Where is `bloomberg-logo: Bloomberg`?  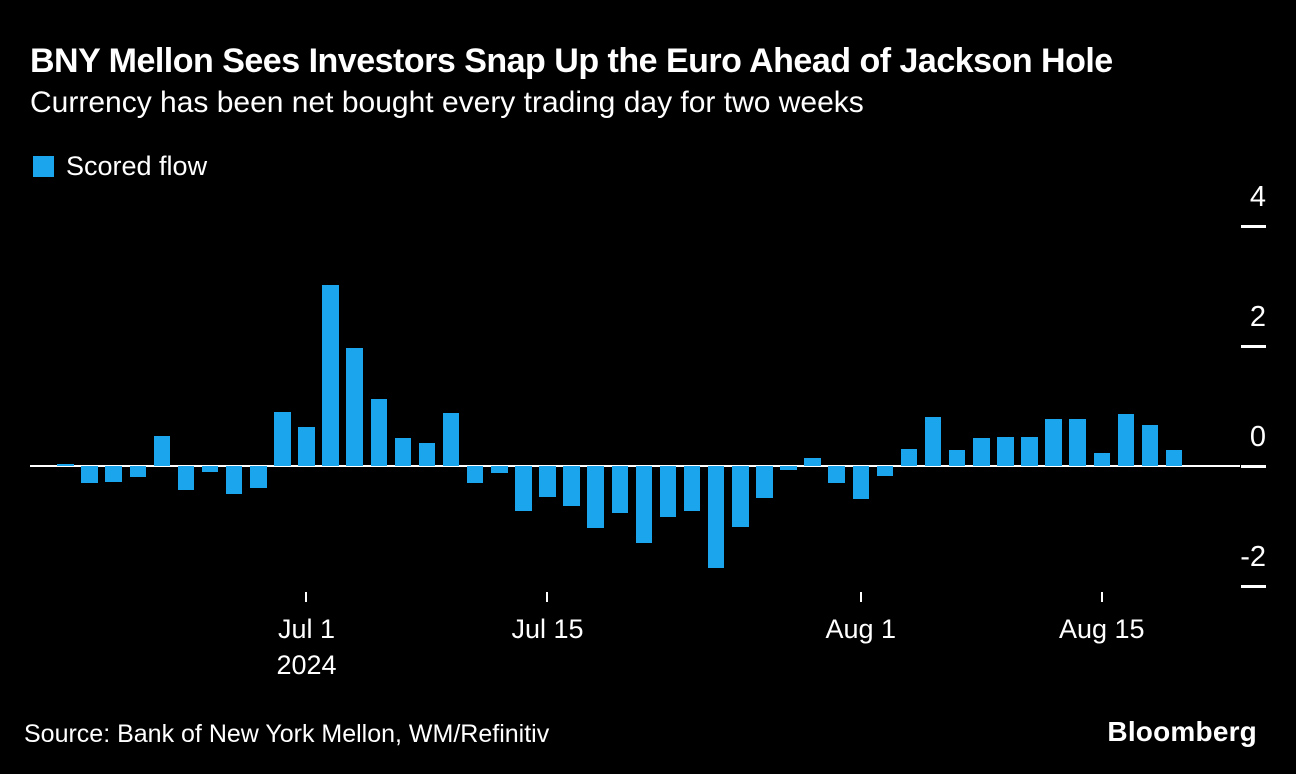
bloomberg-logo: Bloomberg is located at coordinates (1182, 731).